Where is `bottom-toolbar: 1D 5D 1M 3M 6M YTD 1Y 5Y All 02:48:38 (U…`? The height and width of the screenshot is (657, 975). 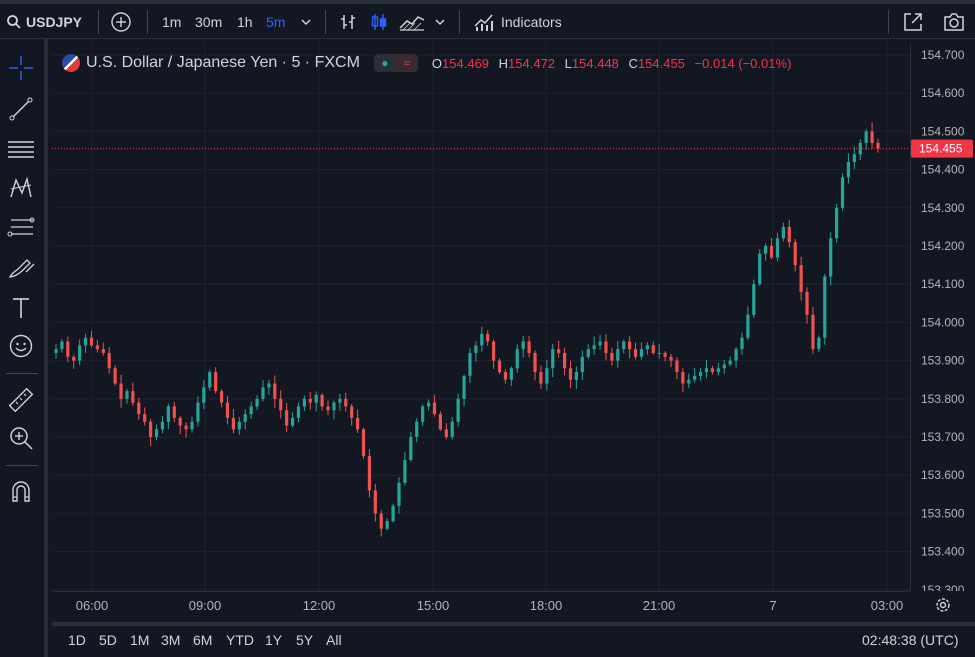 bottom-toolbar: 1D 5D 1M 3M 6M YTD 1Y 5Y All 02:48:38 (U… is located at coordinates (513, 639).